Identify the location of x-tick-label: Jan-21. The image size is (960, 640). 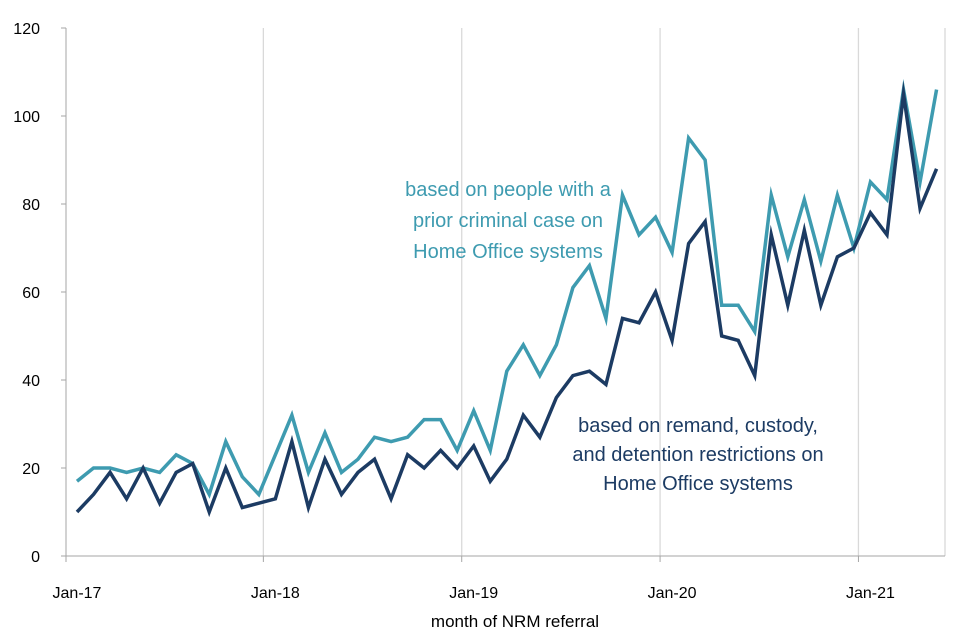
(870, 593).